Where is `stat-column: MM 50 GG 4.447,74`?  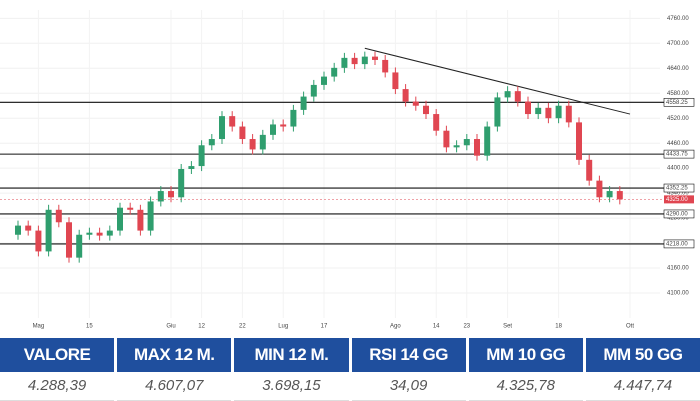
stat-column: MM 50 GG 4.447,74 is located at coordinates (642, 369).